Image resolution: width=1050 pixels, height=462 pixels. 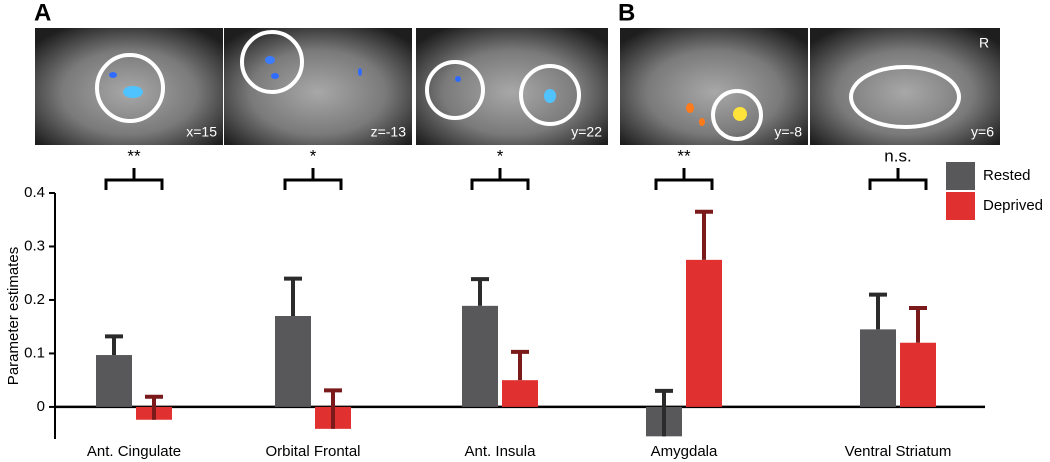 I want to click on sig-label: n.s., so click(x=897, y=155).